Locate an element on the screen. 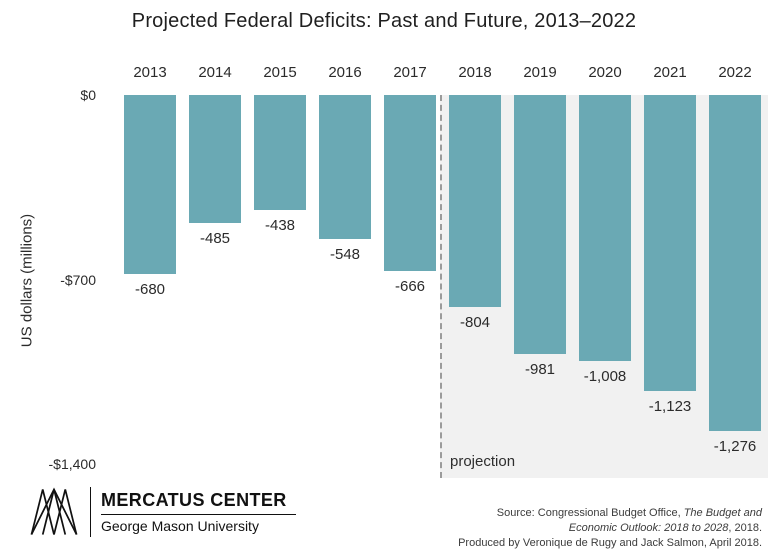 Image resolution: width=768 pixels, height=557 pixels. logo-divider is located at coordinates (90, 512).